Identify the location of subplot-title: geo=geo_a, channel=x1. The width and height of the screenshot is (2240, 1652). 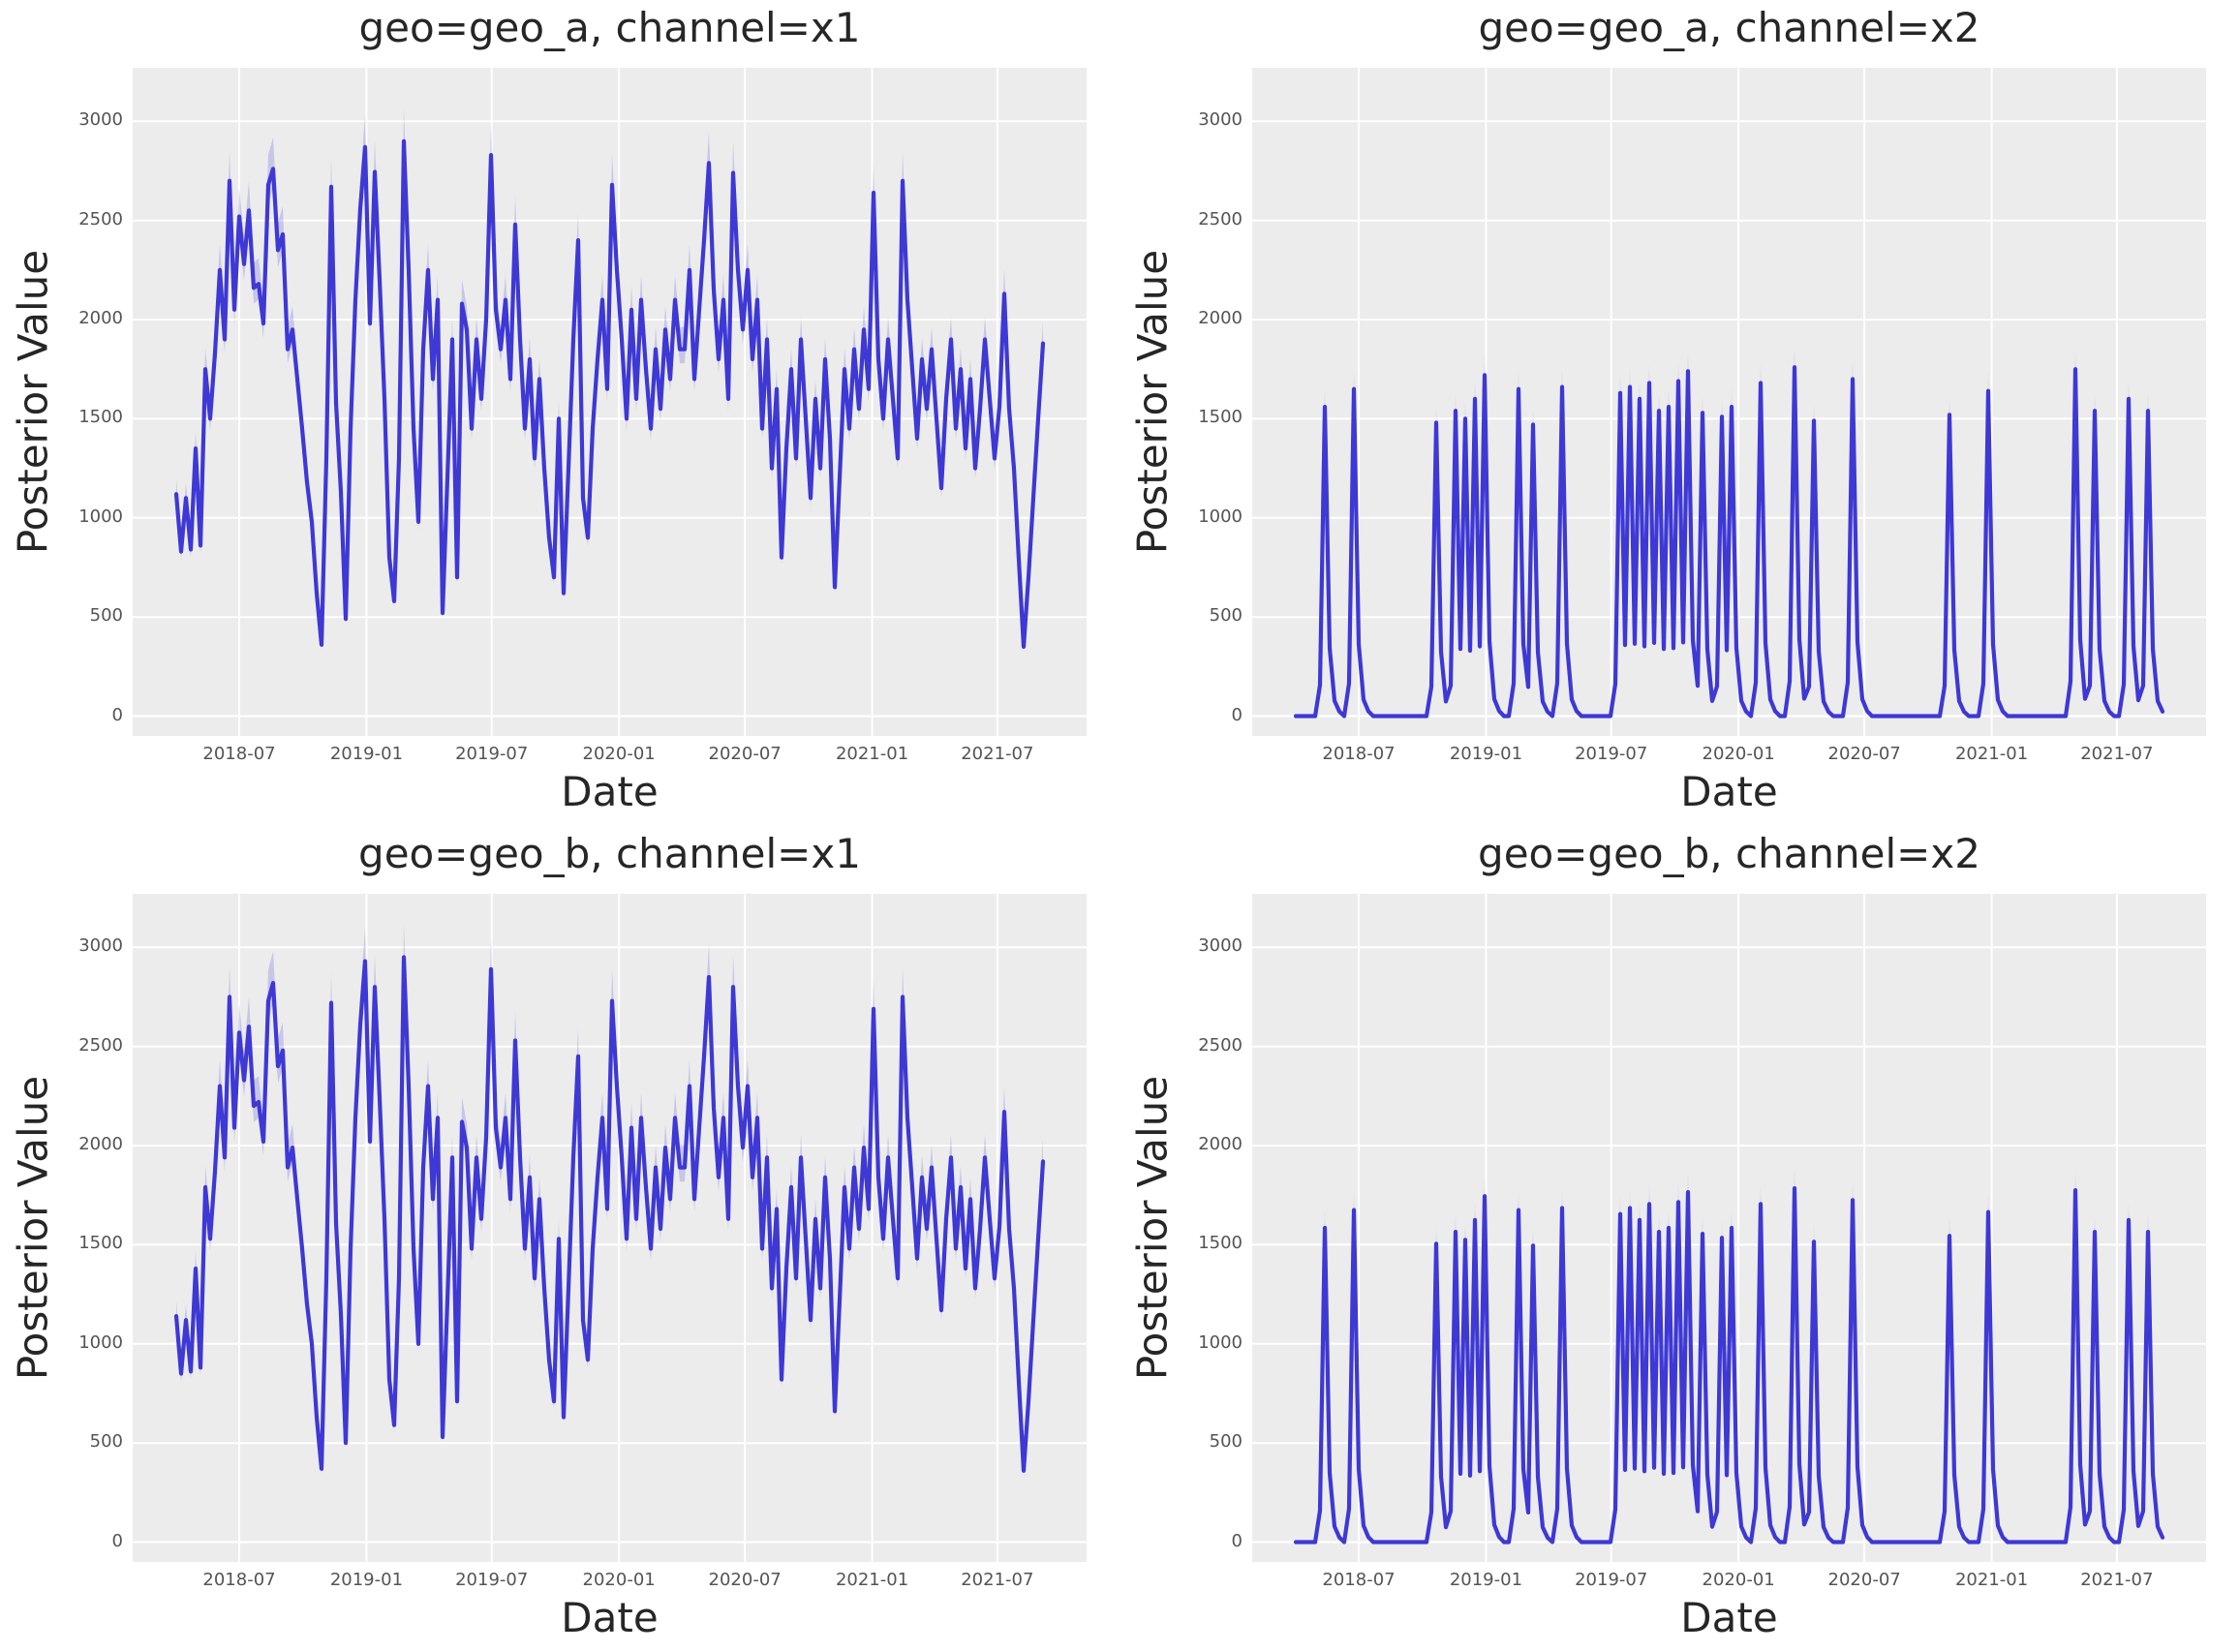
(610, 27).